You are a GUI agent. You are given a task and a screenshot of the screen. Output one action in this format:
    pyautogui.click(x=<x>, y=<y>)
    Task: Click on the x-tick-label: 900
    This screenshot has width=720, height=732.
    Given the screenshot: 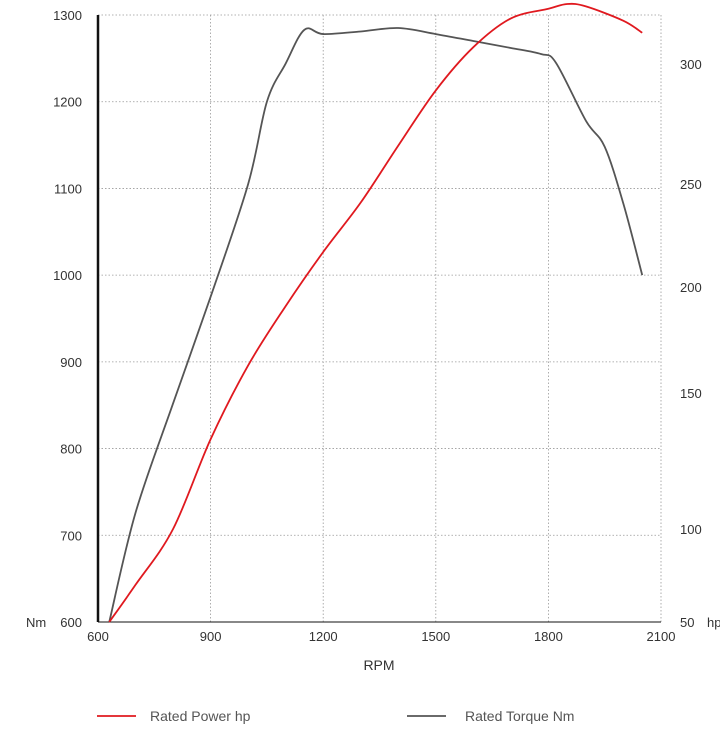 What is the action you would take?
    pyautogui.click(x=211, y=636)
    